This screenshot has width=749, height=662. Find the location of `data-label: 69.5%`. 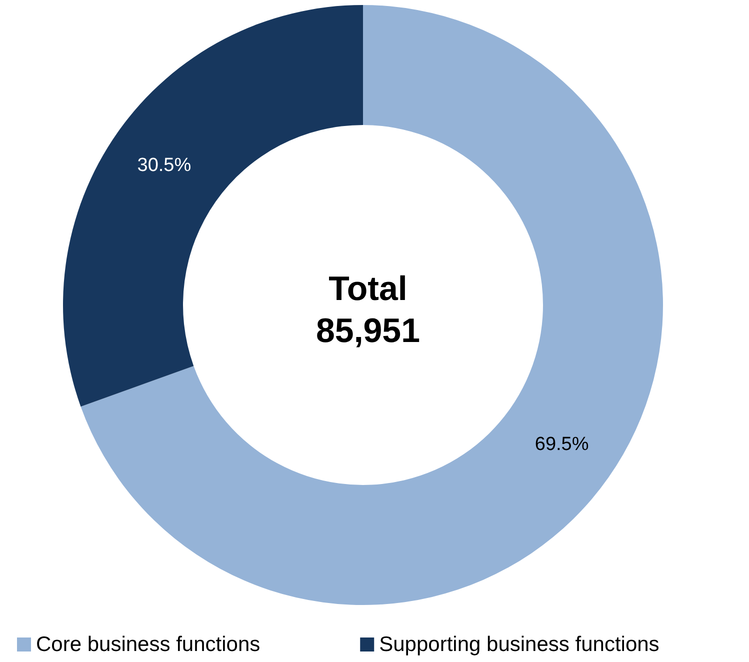

data-label: 69.5% is located at coordinates (561, 445).